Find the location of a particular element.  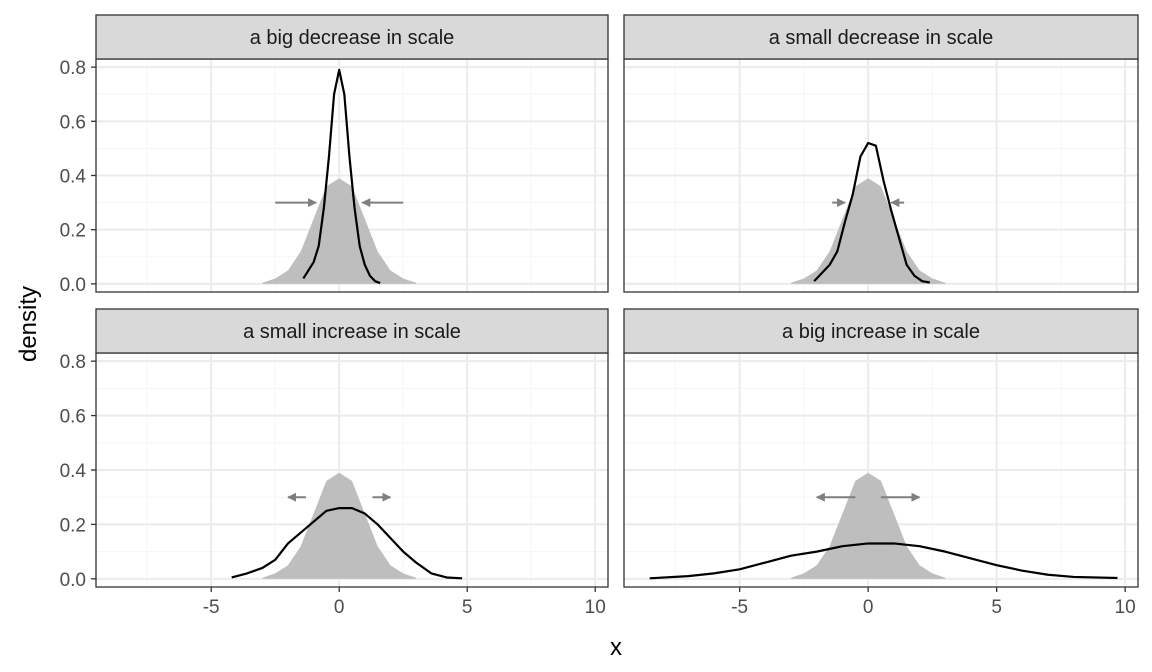

facet-strip-label: a big increase in scale is located at coordinates (881, 332).